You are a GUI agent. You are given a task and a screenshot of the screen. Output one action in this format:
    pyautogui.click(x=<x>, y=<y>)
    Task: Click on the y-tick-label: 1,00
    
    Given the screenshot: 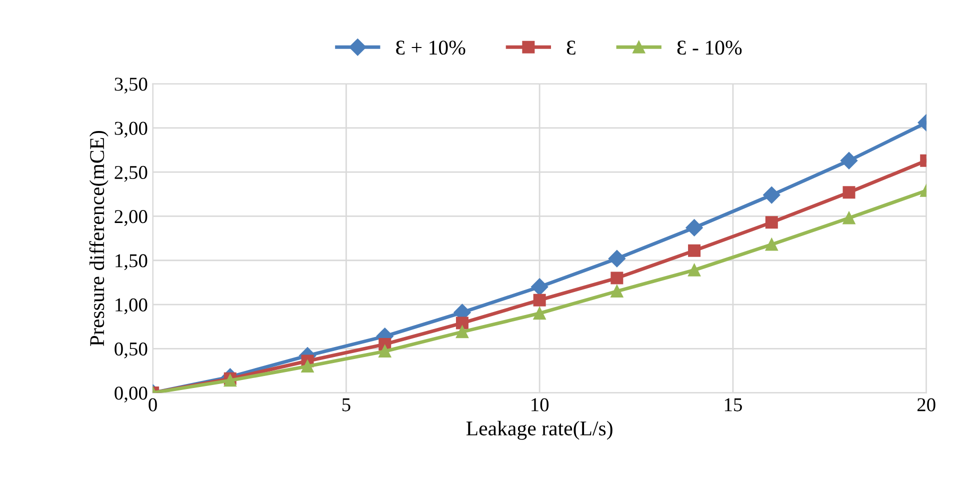 What is the action you would take?
    pyautogui.click(x=132, y=306)
    